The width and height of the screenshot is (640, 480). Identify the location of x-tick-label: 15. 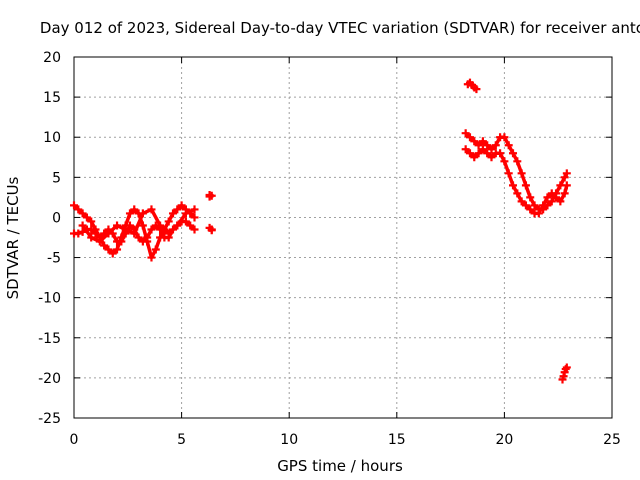
(397, 440).